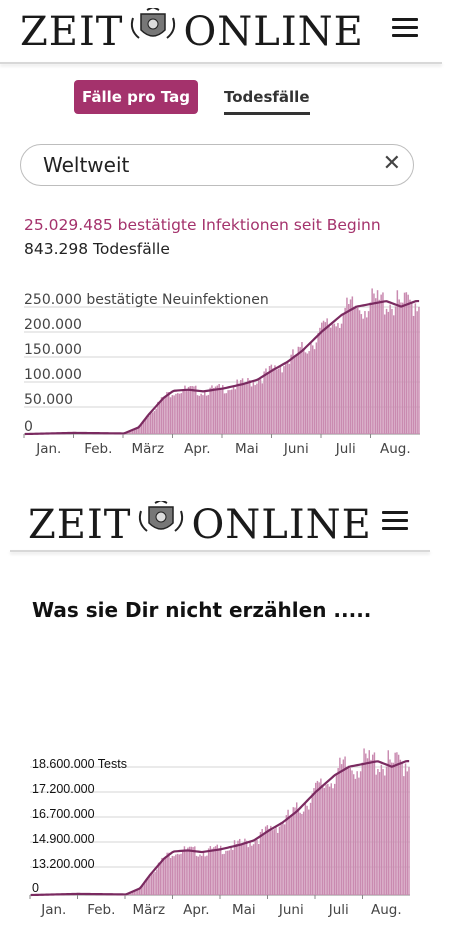 This screenshot has width=450, height=937. What do you see at coordinates (267, 100) in the screenshot?
I see `tab-deaths: Todesfälle` at bounding box center [267, 100].